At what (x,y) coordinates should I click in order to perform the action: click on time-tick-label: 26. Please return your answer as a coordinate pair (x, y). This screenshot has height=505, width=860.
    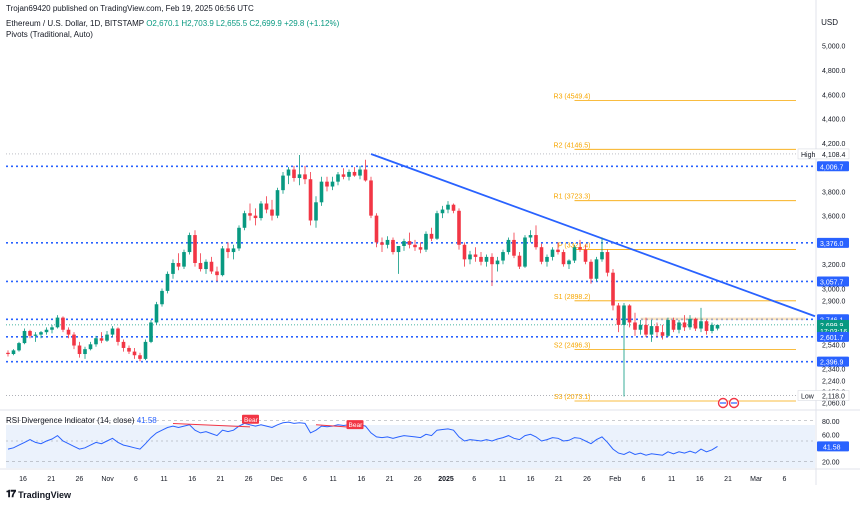
    Looking at the image, I should click on (587, 479).